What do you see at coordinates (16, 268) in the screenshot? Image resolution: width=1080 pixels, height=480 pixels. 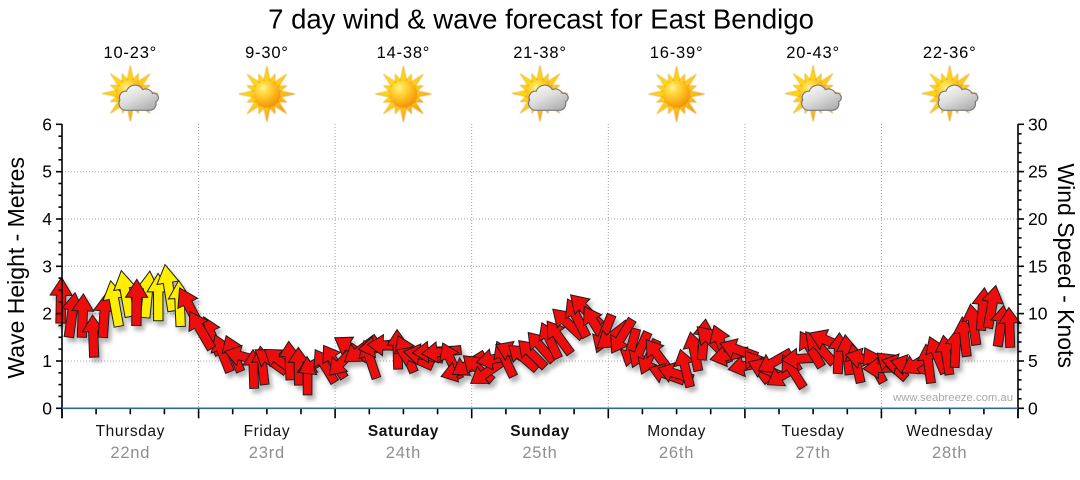 I see `svg-text: Wave Height - Metres` at bounding box center [16, 268].